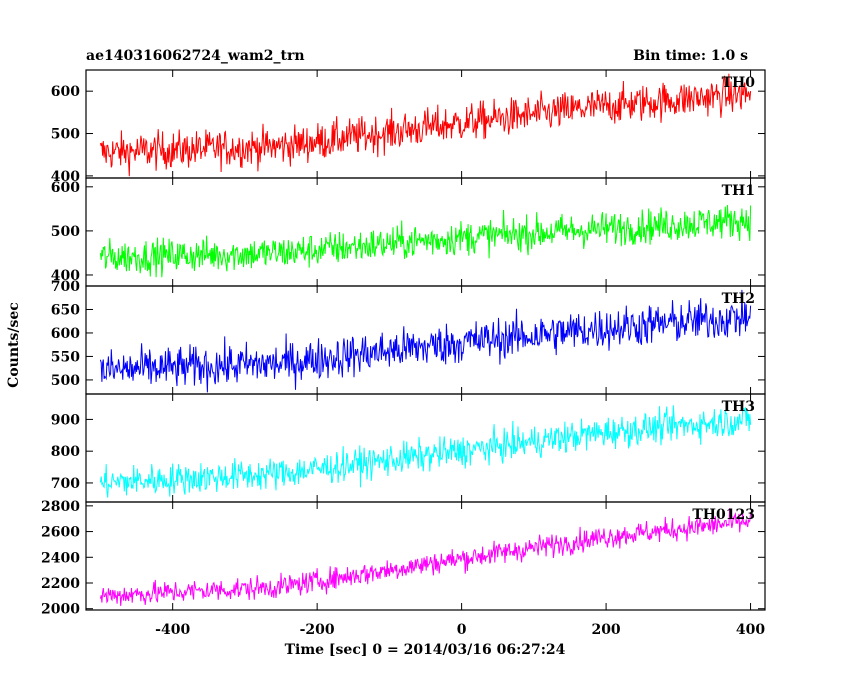 This screenshot has height=680, width=850. What do you see at coordinates (60, 558) in the screenshot?
I see `y-tick-label: 2400` at bounding box center [60, 558].